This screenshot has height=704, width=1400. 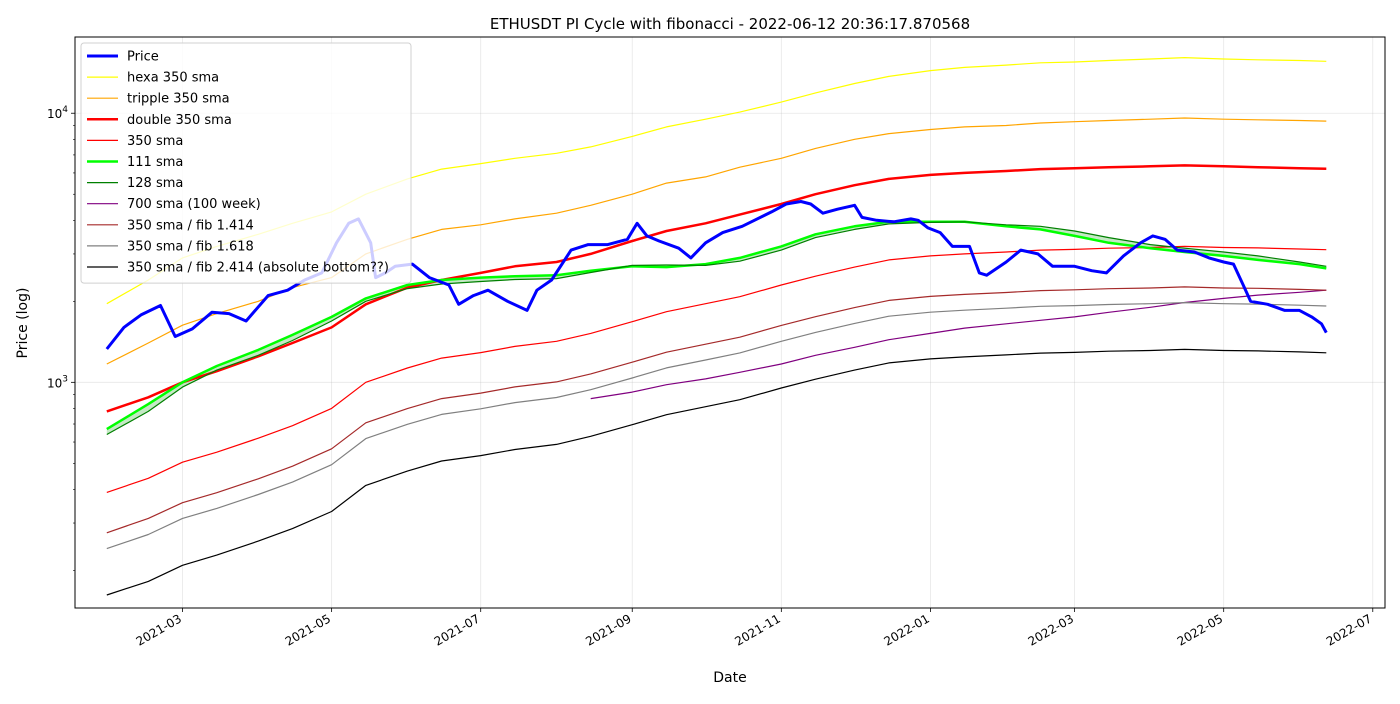 What do you see at coordinates (65, 379) in the screenshot?
I see `y-tick-exponent: 3` at bounding box center [65, 379].